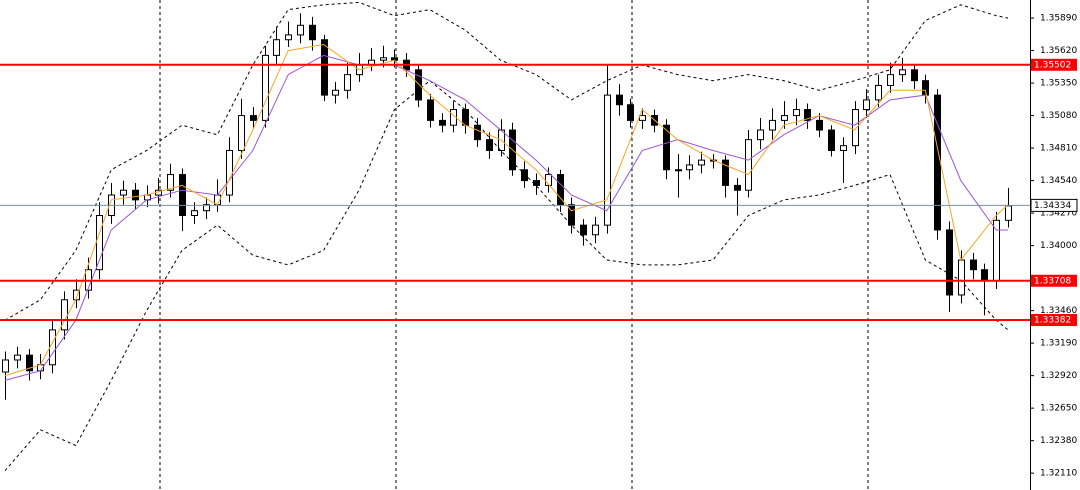 The image size is (1080, 490). I want to click on y-tick-label: 1.34540, so click(1058, 181).